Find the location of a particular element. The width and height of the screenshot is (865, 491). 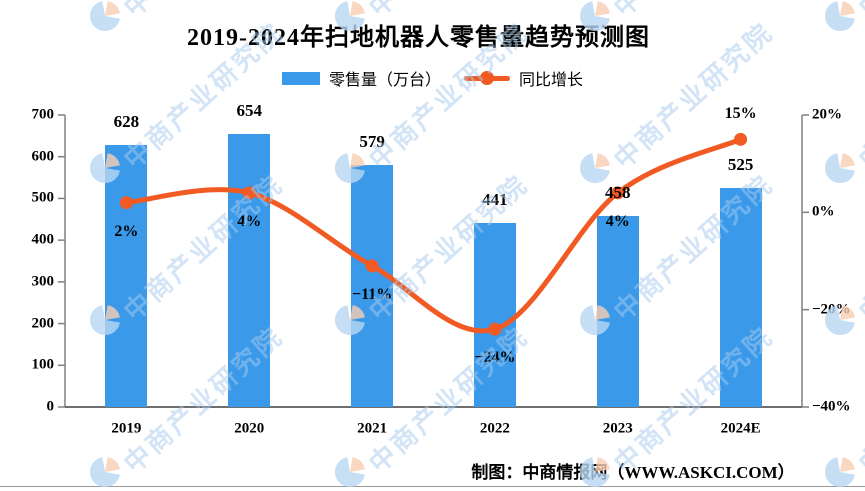

legend: 零售量（万台） 同比增长 is located at coordinates (432, 78).